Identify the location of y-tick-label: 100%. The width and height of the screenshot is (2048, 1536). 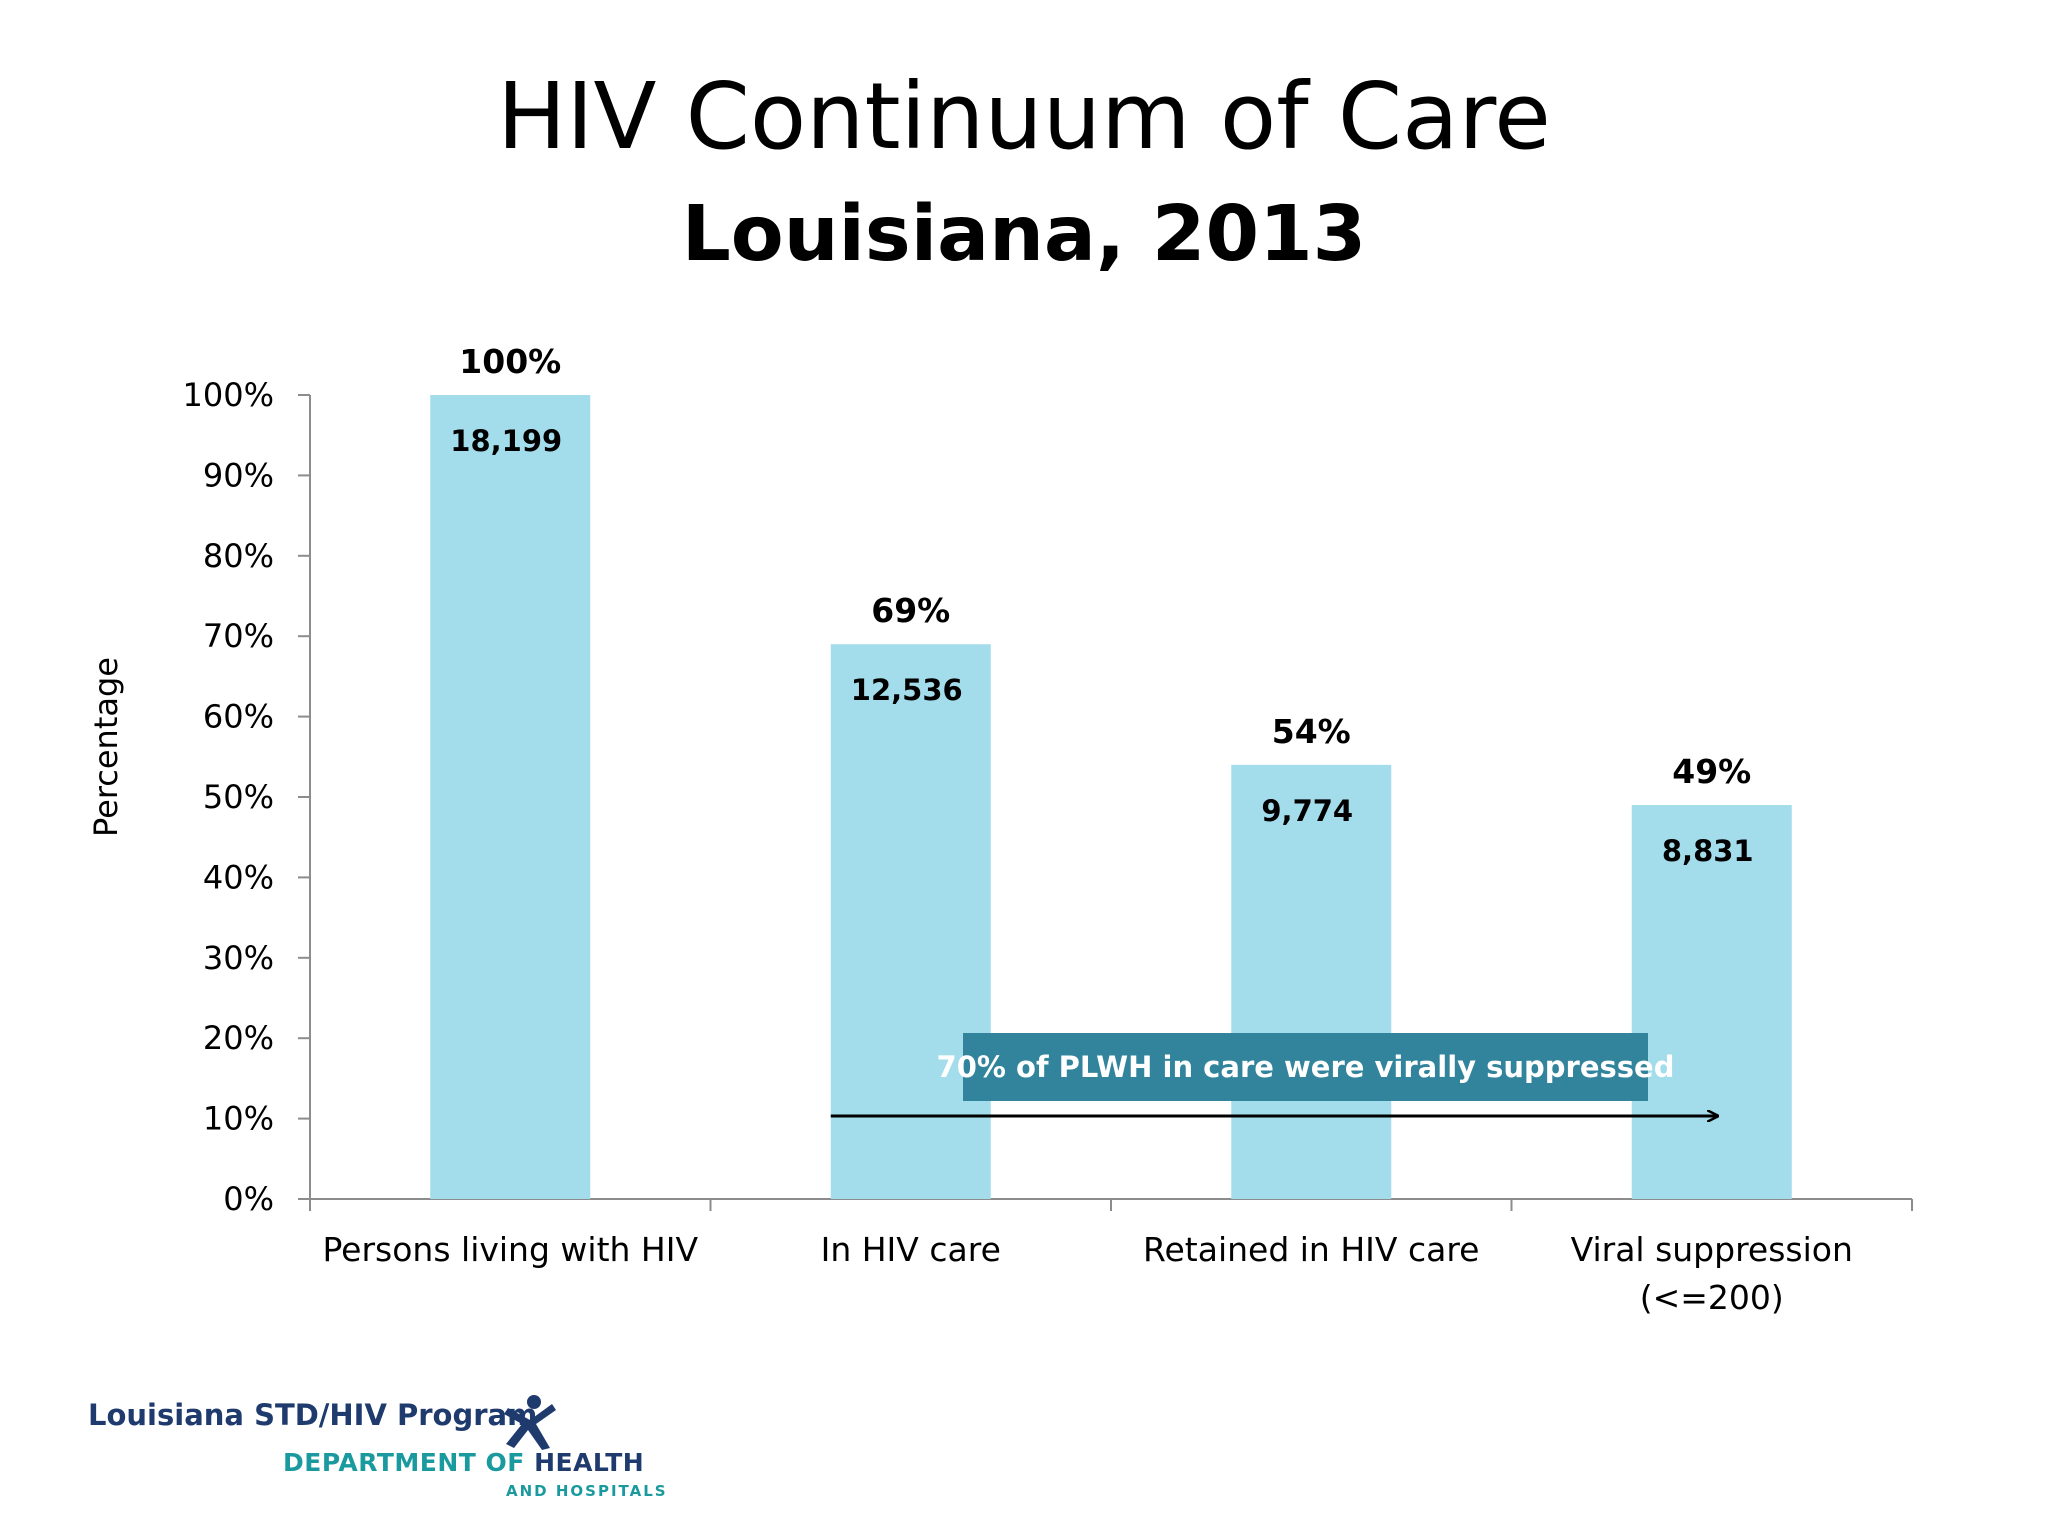
(228, 395).